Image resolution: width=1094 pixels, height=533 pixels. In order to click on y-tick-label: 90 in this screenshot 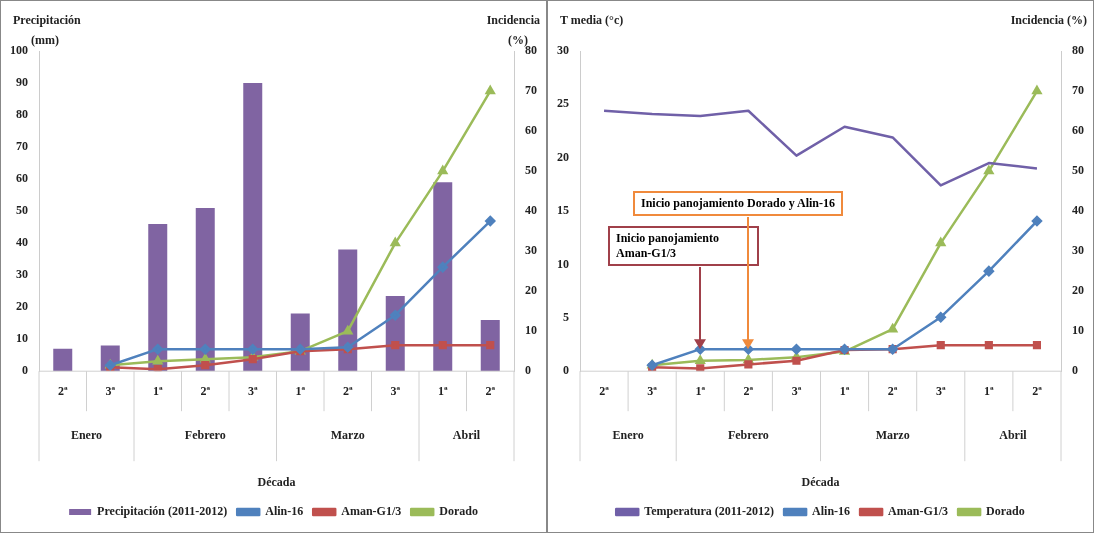, I will do `click(22, 82)`.